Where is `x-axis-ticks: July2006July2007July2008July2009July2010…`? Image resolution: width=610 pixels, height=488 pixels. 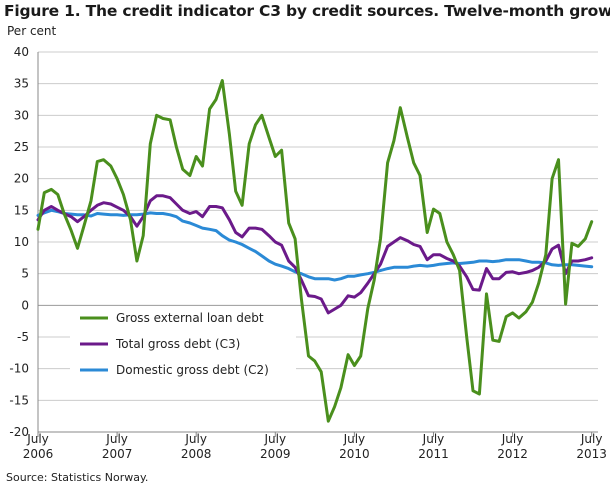
x-axis-ticks: July2006July2007July2008July2009July2010… is located at coordinates (315, 446).